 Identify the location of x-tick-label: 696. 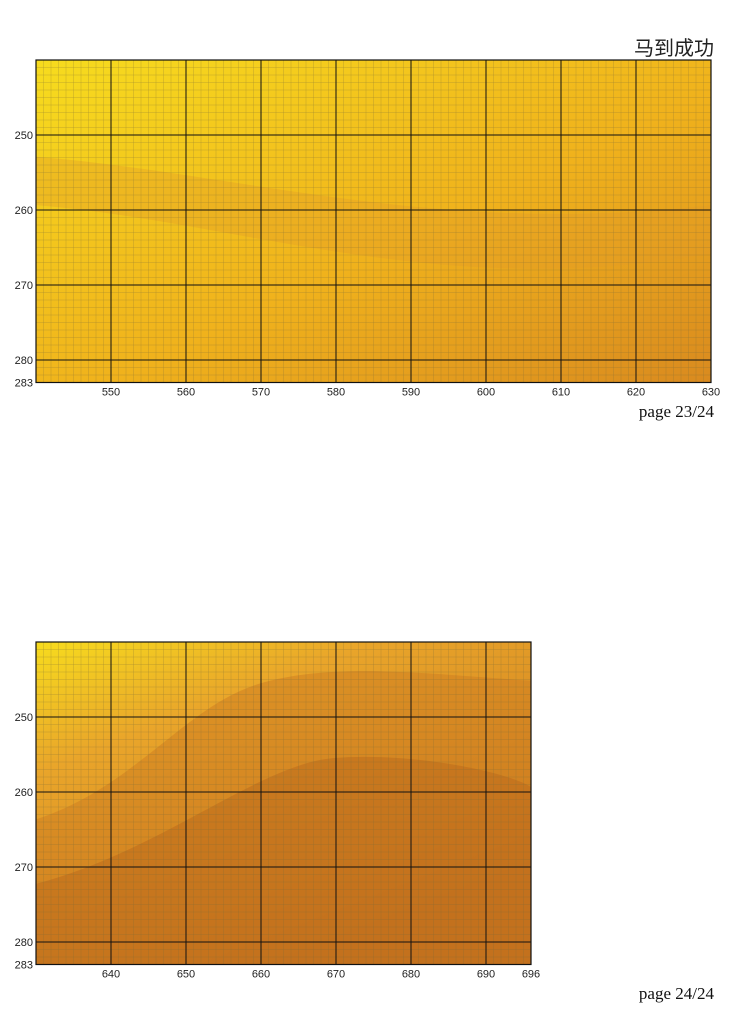
(531, 975).